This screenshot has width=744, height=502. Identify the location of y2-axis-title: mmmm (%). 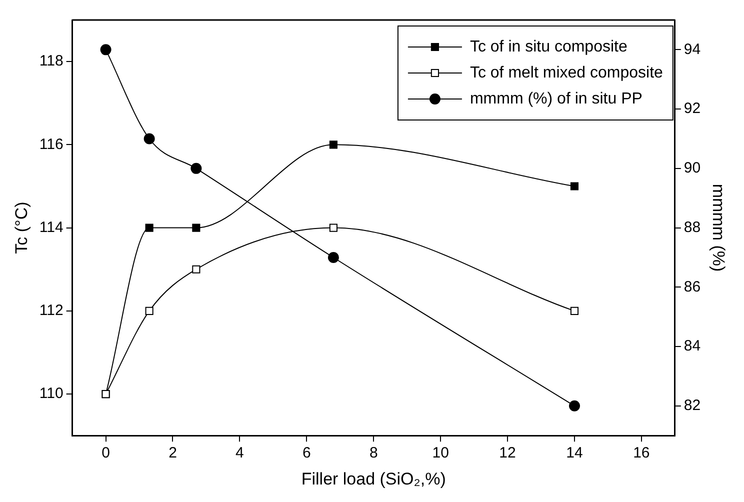
(718, 228).